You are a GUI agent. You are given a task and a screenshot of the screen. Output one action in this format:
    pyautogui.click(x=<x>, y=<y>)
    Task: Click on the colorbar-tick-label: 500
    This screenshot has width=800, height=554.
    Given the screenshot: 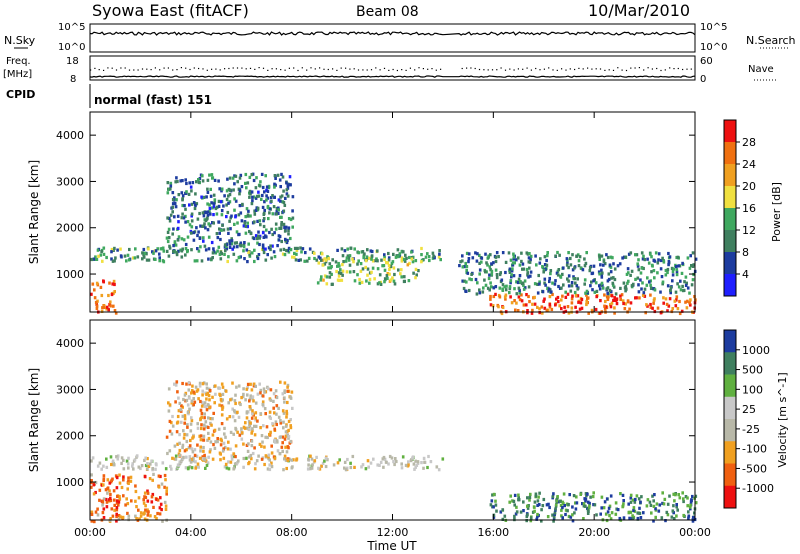 What is the action you would take?
    pyautogui.click(x=752, y=370)
    